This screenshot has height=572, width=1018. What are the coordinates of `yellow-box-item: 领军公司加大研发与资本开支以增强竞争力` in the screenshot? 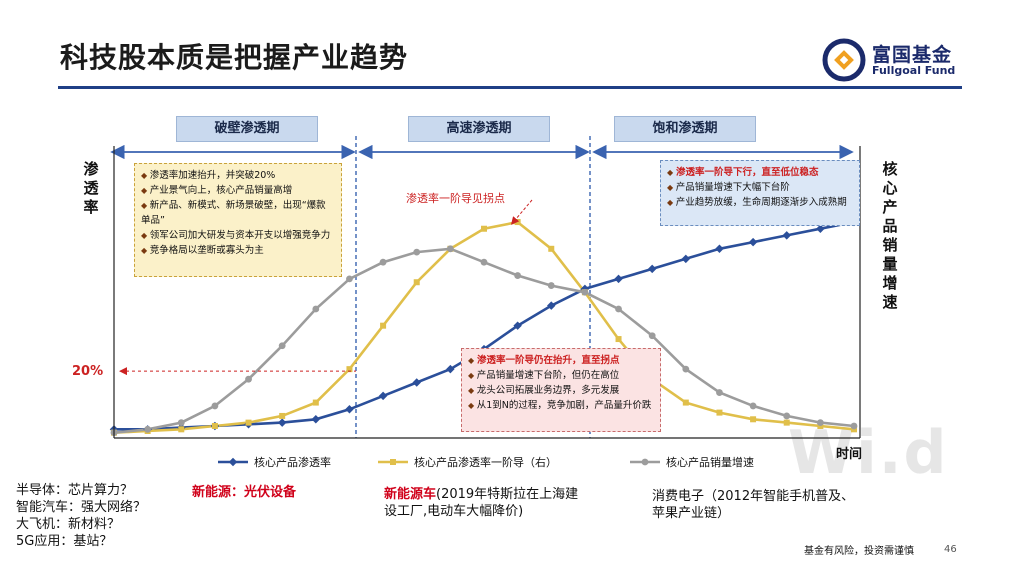 It's located at (238, 235).